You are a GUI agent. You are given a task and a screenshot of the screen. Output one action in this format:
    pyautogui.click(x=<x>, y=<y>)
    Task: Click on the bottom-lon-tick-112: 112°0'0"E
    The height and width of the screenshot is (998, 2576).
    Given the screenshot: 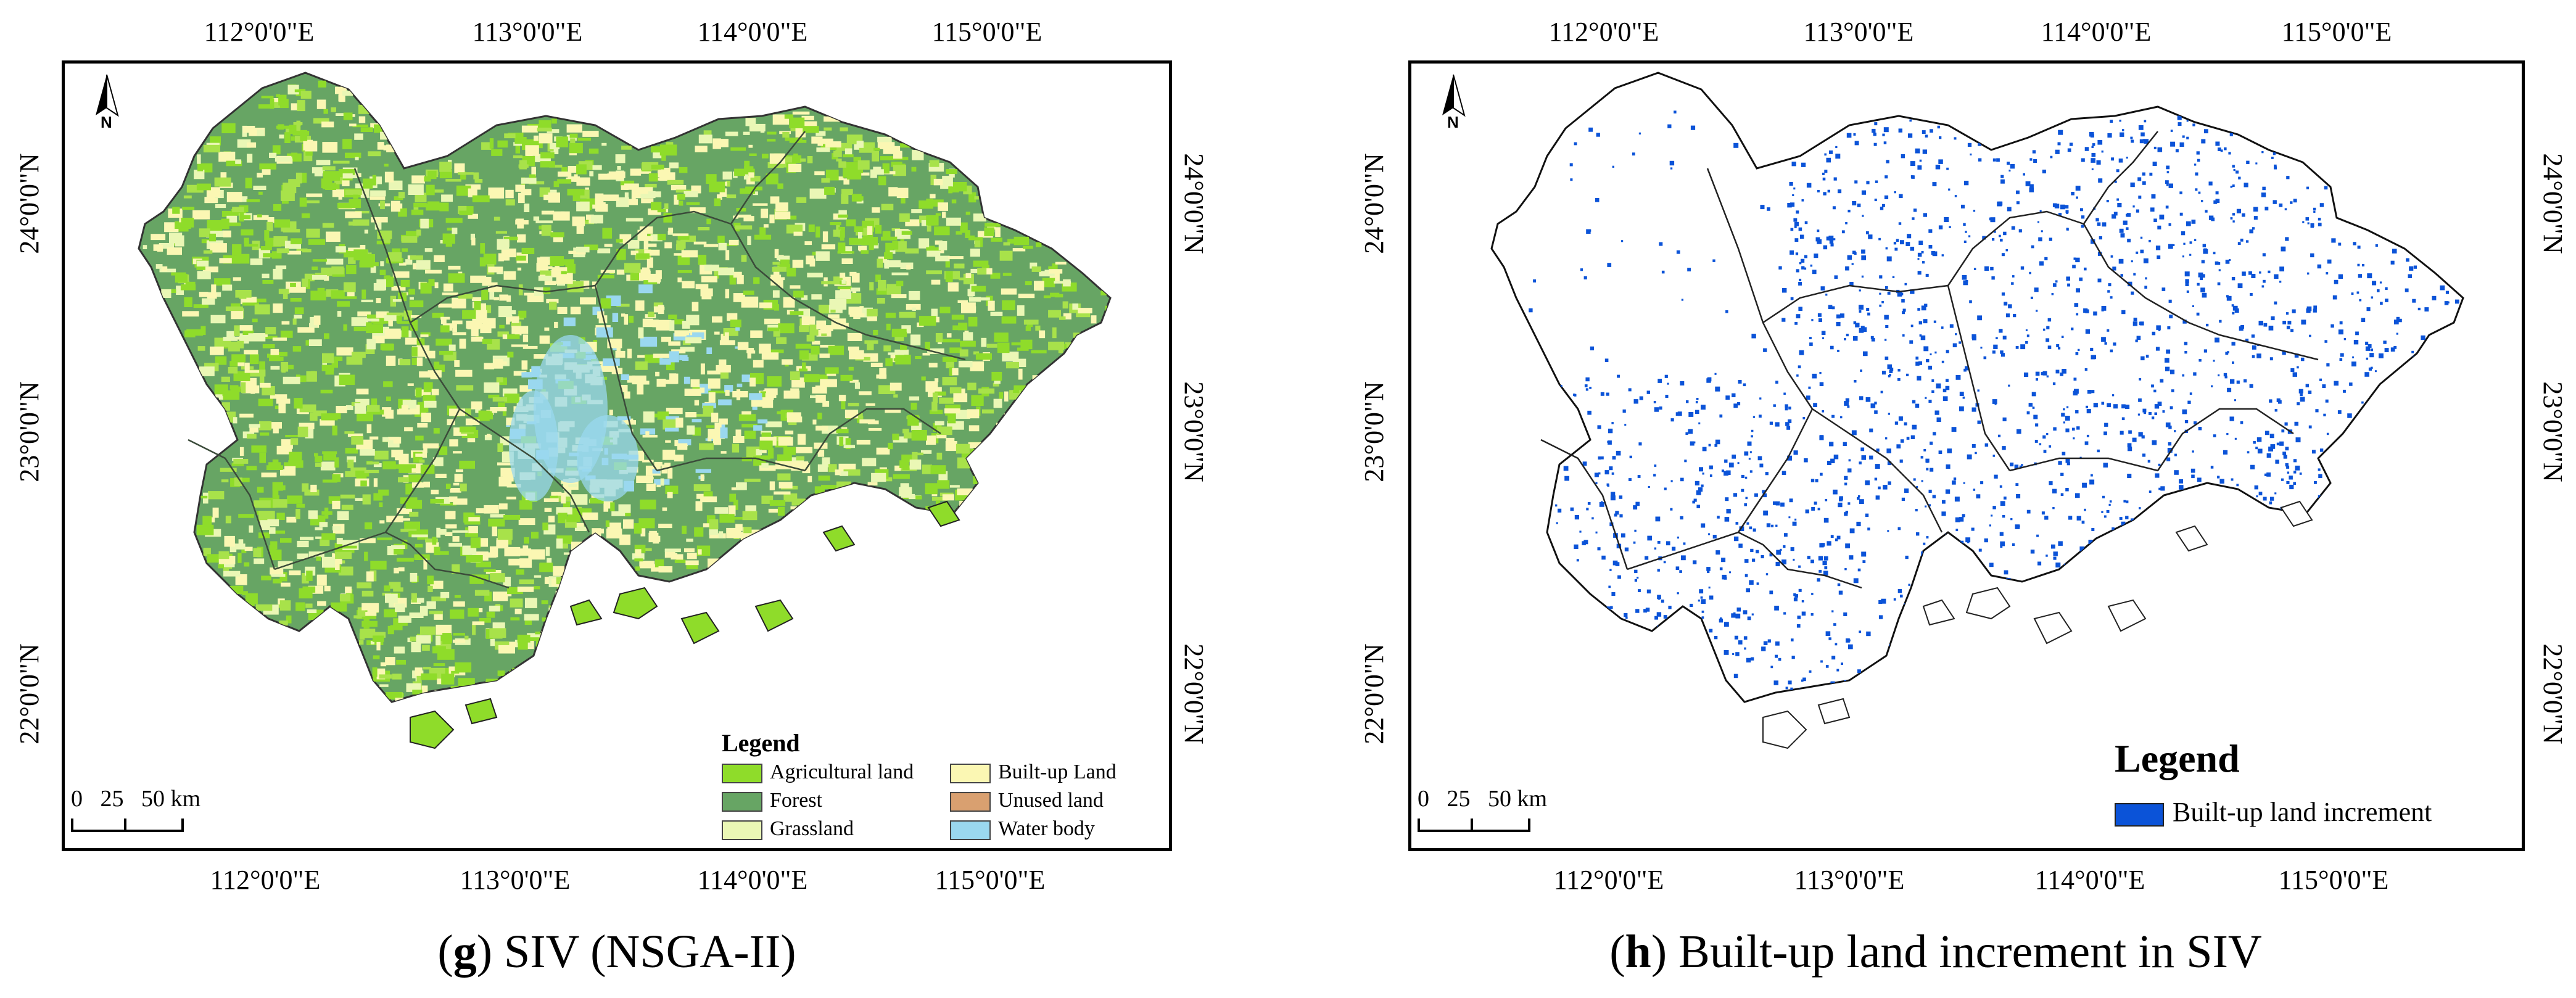 What is the action you would take?
    pyautogui.click(x=265, y=880)
    